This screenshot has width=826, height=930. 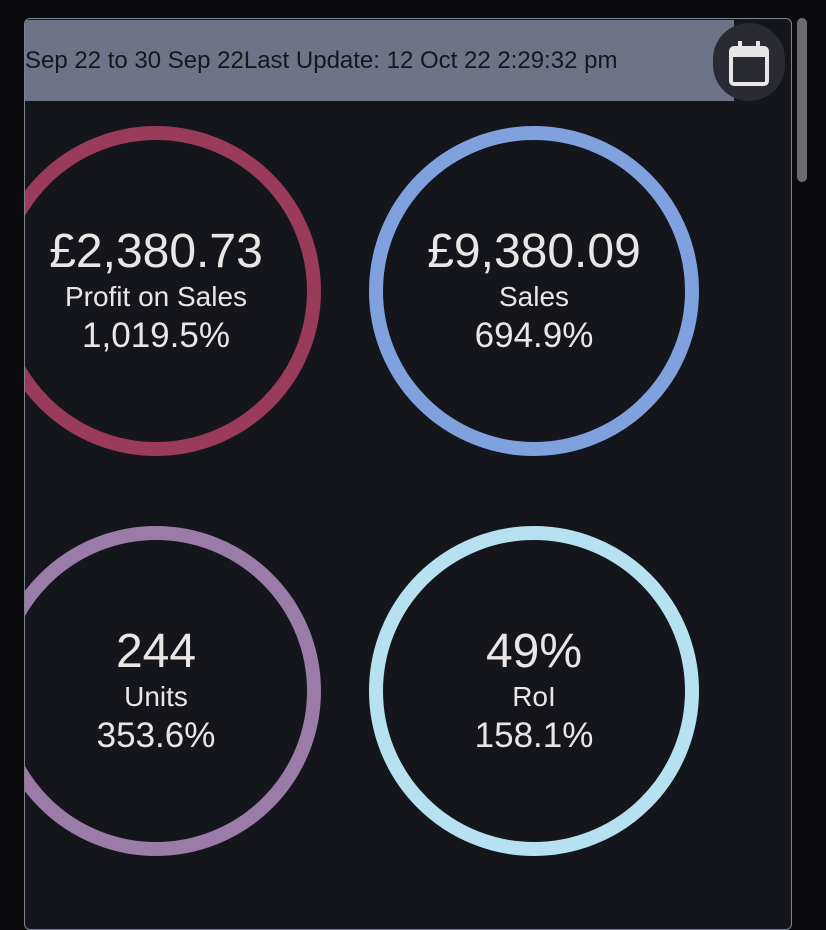 I want to click on date-range: Sep 22 to 30 Sep 22, so click(x=134, y=60).